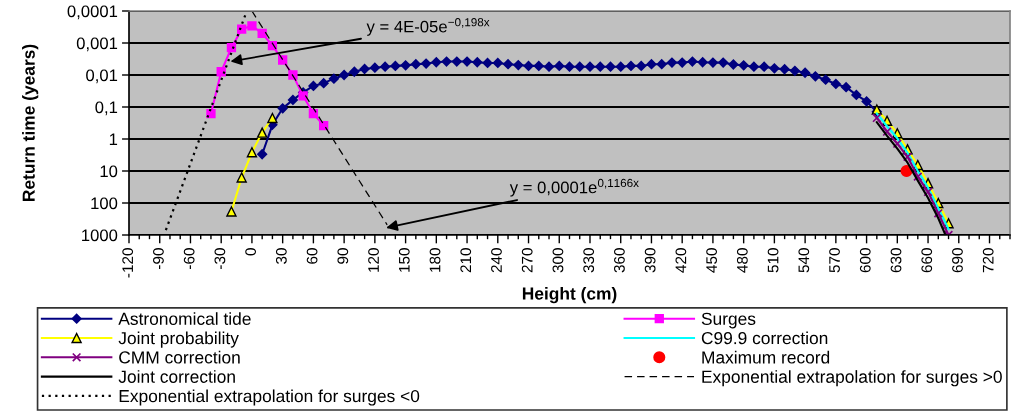  Describe the element at coordinates (179, 357) in the screenshot. I see `legend-label: CMM correction` at that location.